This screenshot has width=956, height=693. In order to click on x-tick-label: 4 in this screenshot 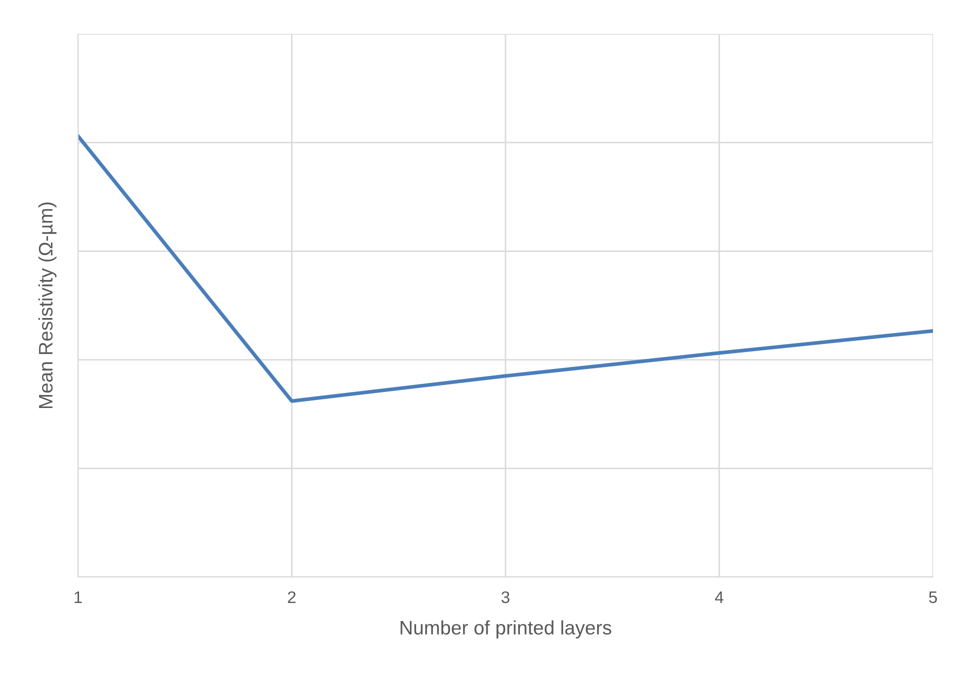, I will do `click(719, 597)`.